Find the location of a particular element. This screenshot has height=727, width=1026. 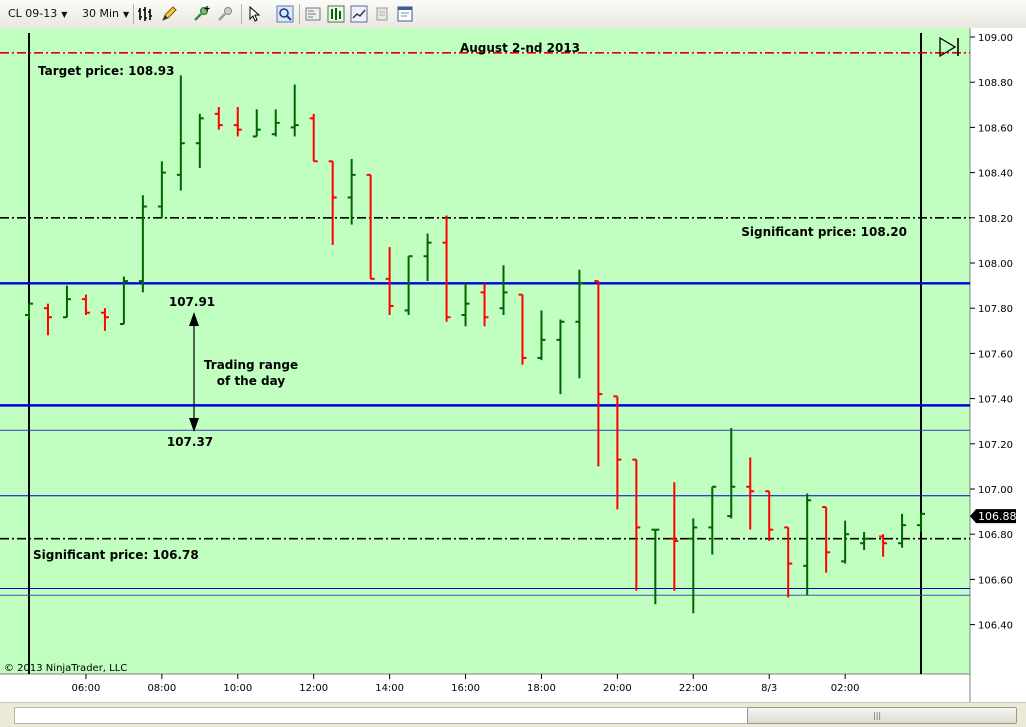

interval-selector: 30 Min ▼ is located at coordinates (105, 14).